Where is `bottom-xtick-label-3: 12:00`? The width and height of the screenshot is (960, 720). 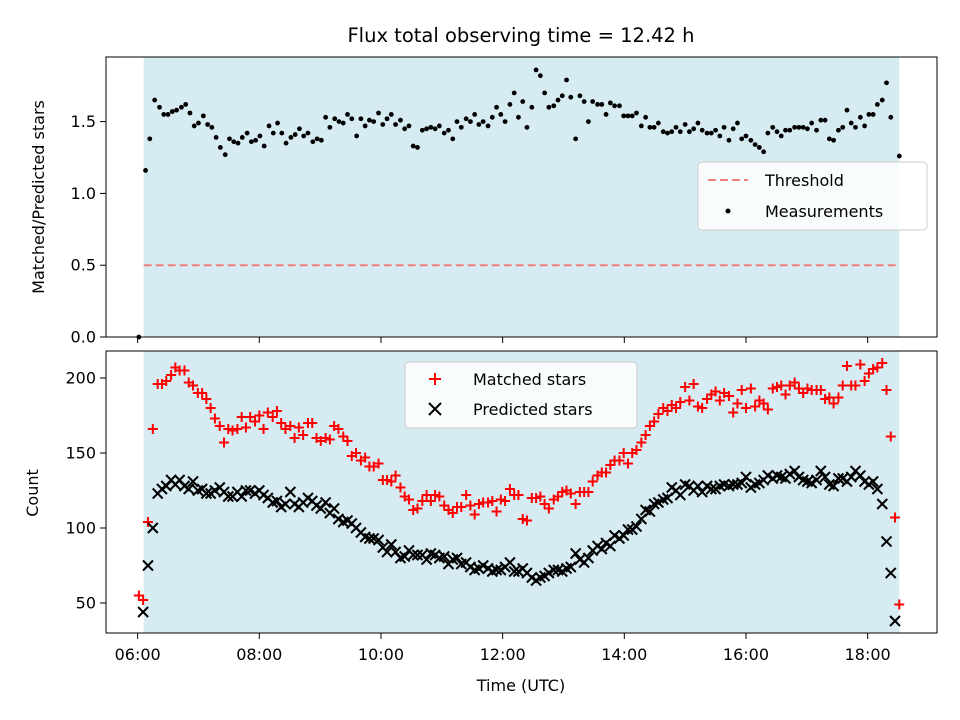 bottom-xtick-label-3: 12:00 is located at coordinates (503, 654).